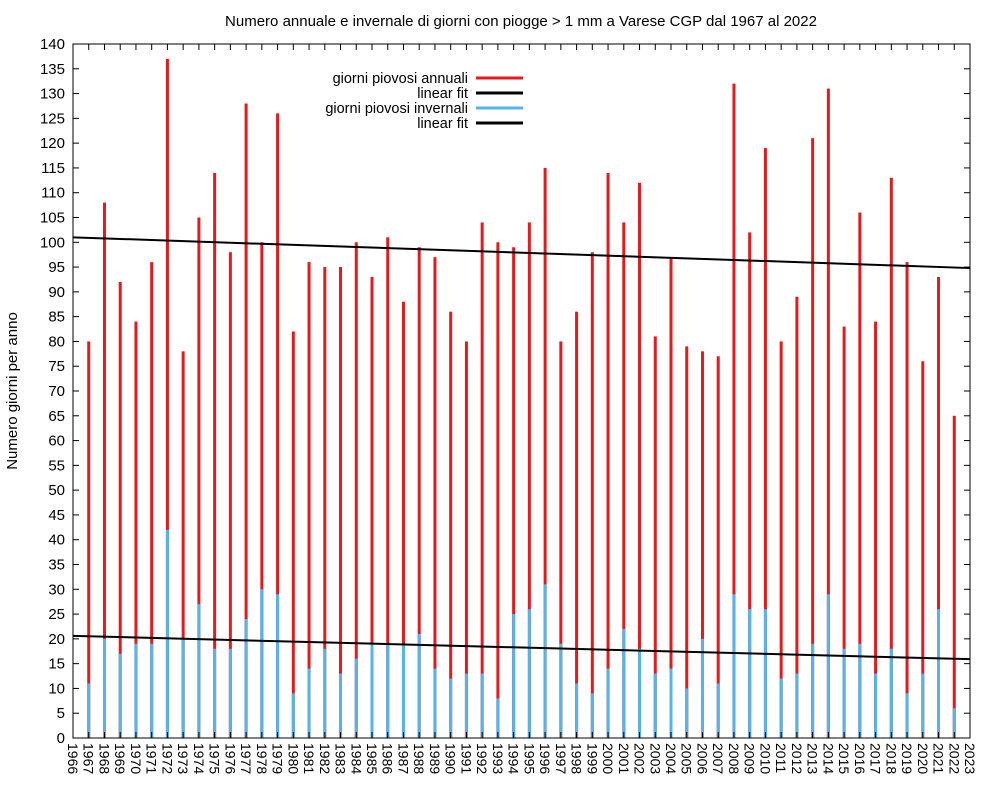  I want to click on x-tick-label: 1996, so click(545, 758).